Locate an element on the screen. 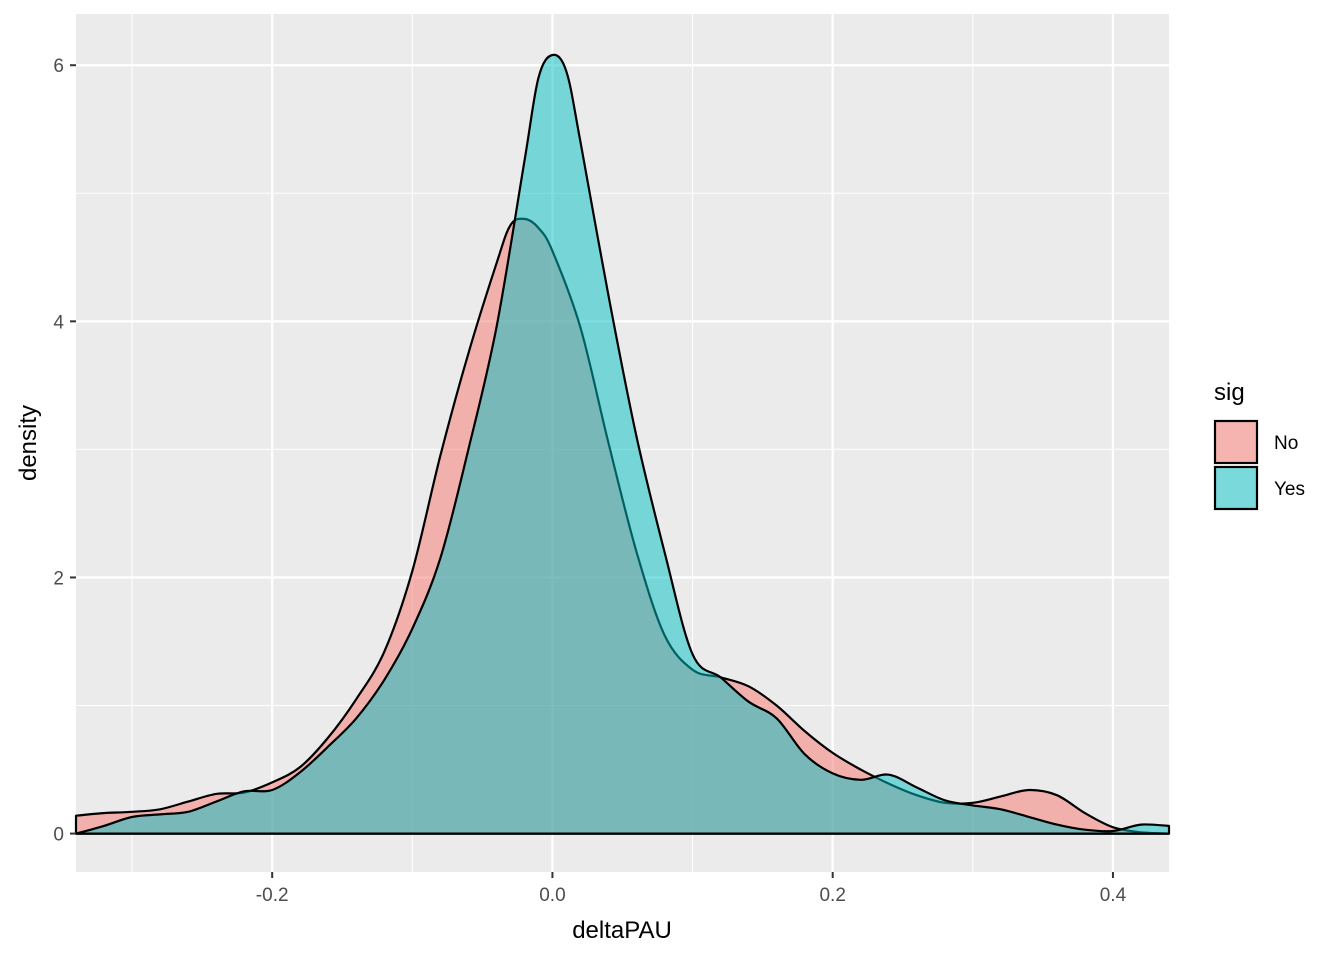  x-axis-title: deltaPAU is located at coordinates (622, 930).